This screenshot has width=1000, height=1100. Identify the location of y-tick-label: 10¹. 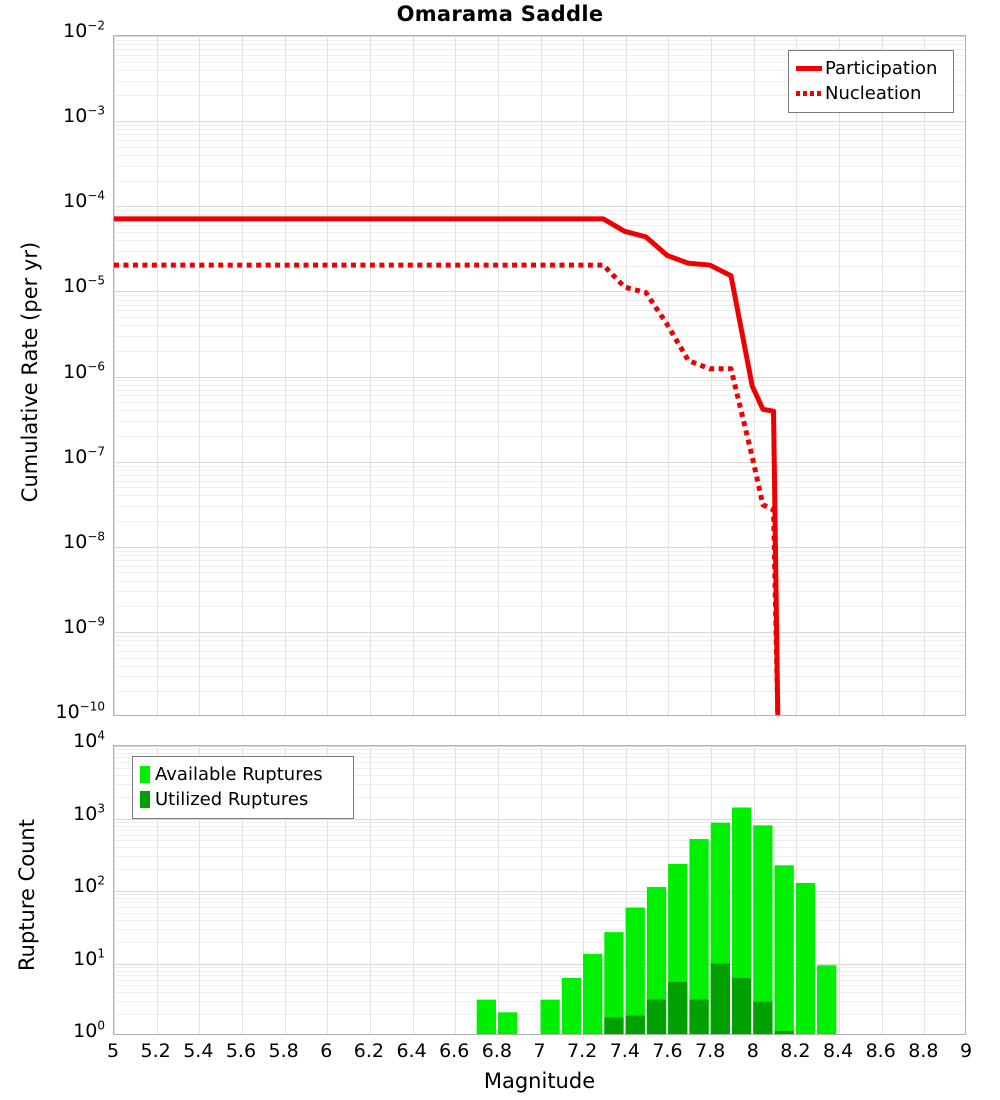
(89, 958).